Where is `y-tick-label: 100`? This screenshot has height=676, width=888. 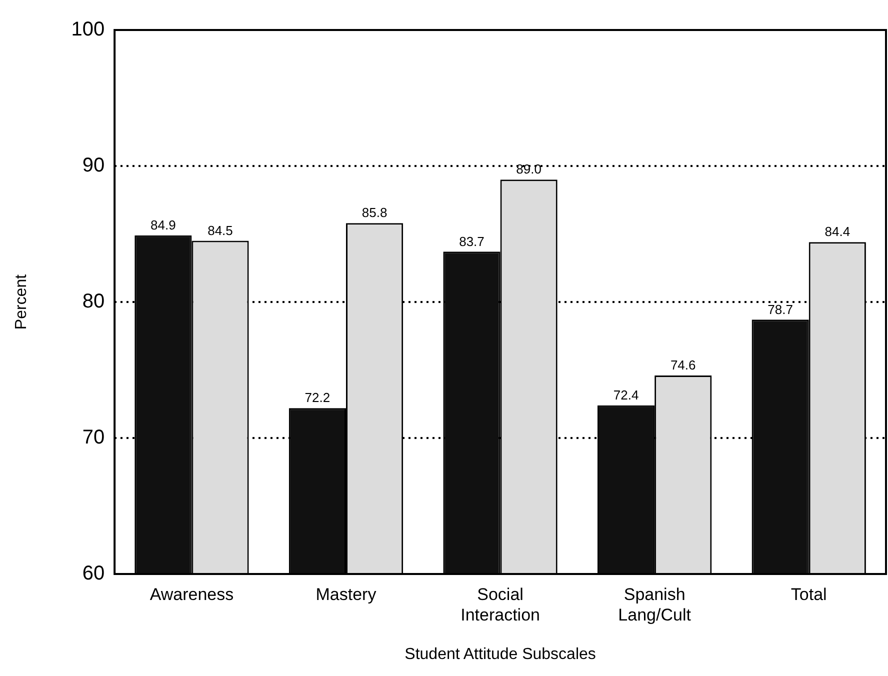
y-tick-label: 100 is located at coordinates (88, 29).